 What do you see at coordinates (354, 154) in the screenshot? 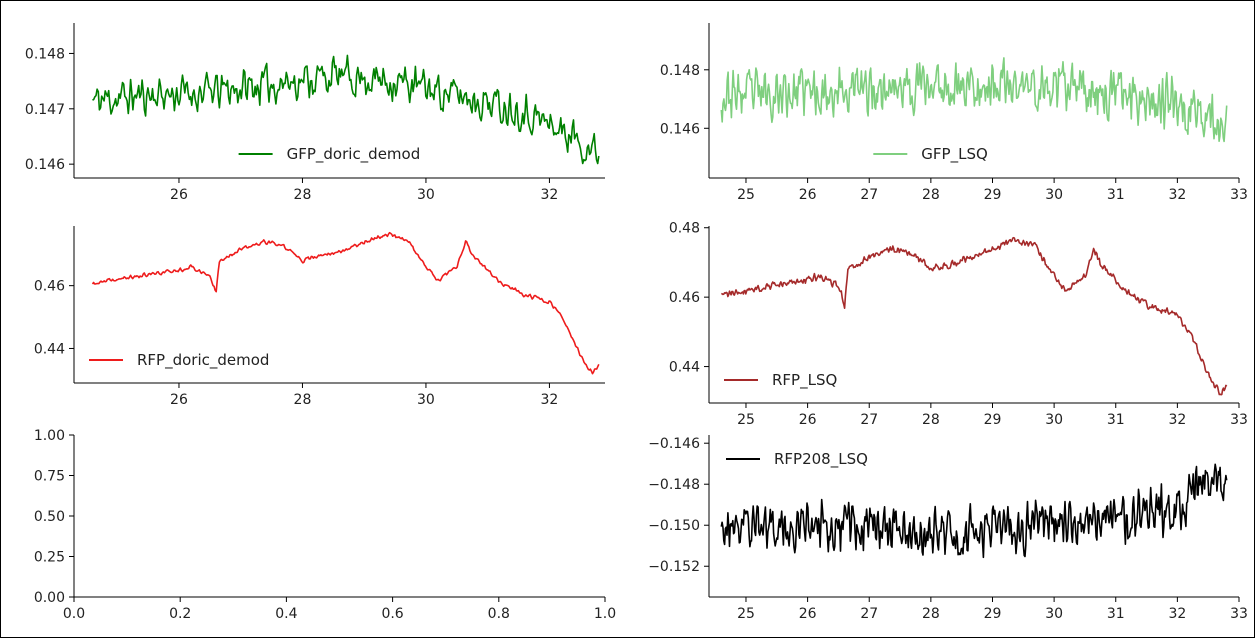
I see `legend-label: GFP_doric_demod` at bounding box center [354, 154].